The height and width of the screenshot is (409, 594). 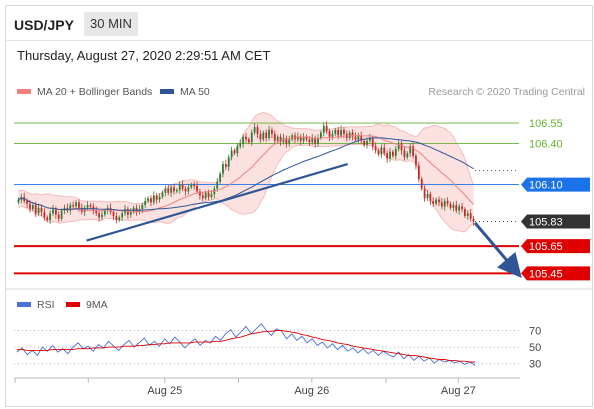 What do you see at coordinates (167, 91) in the screenshot?
I see `ma50-legend-swatch` at bounding box center [167, 91].